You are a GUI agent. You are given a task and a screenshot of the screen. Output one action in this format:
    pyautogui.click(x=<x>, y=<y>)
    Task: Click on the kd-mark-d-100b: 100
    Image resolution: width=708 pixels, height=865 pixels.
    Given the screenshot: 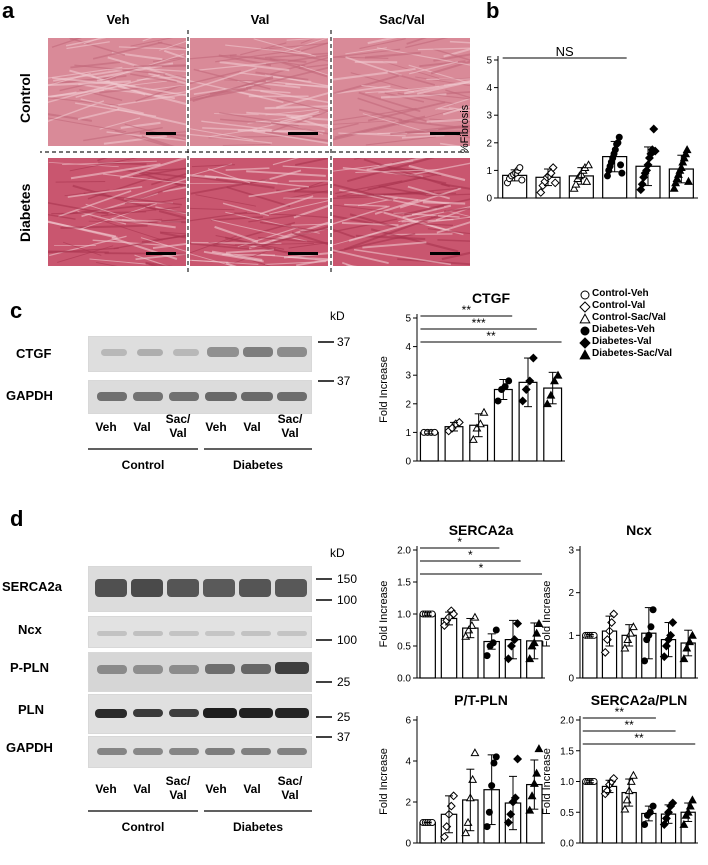 What is the action you would take?
    pyautogui.click(x=347, y=640)
    